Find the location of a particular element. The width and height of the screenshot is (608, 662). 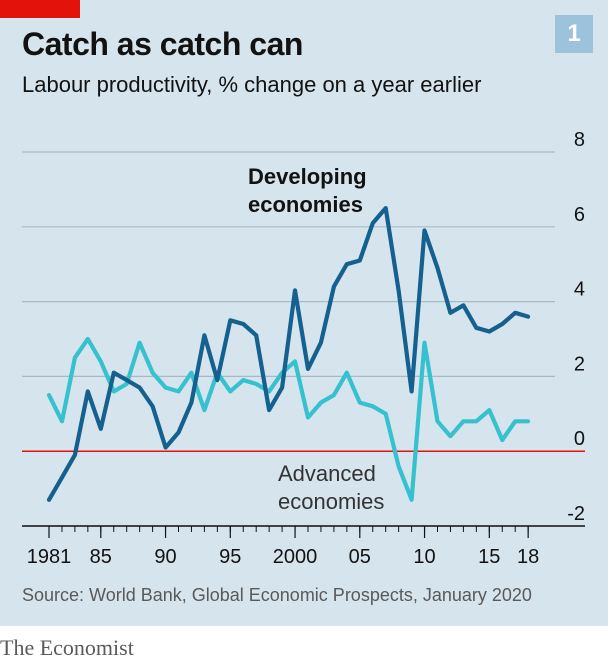

y-tick-label: 2 is located at coordinates (579, 364).